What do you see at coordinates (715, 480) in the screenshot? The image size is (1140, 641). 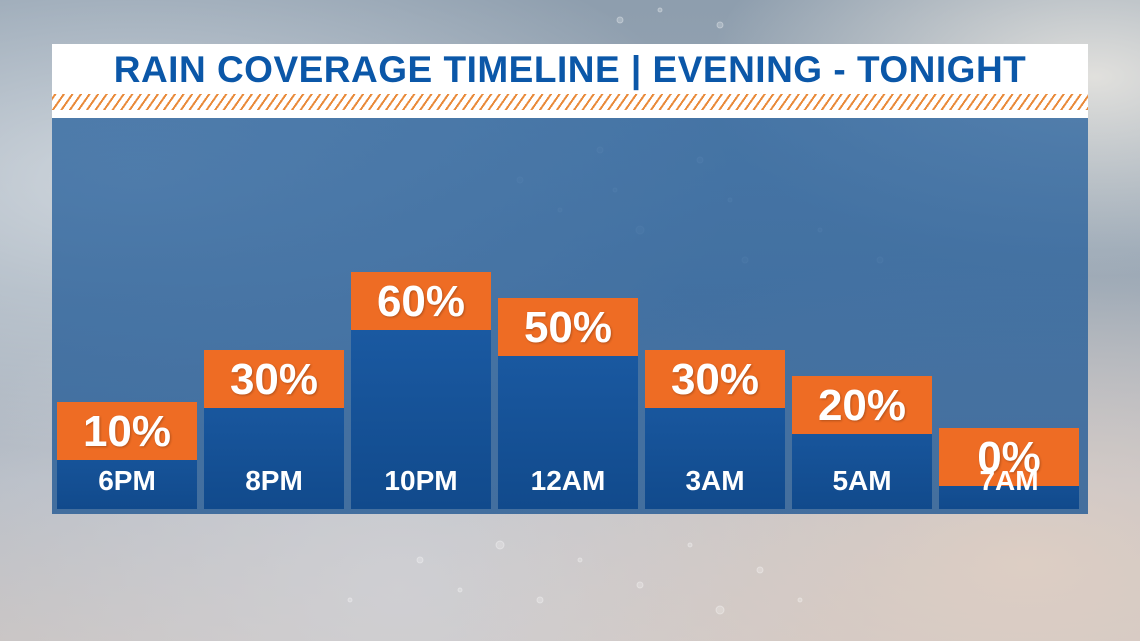 I see `bar-category-label: 3AM` at bounding box center [715, 480].